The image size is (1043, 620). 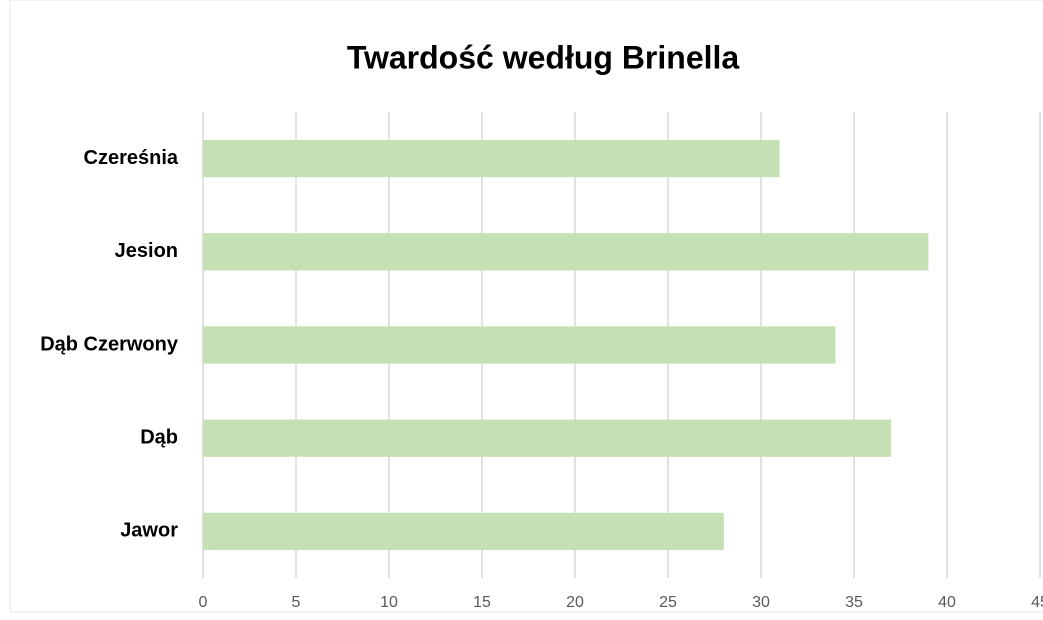 I want to click on x-tick-label: 20, so click(x=575, y=602).